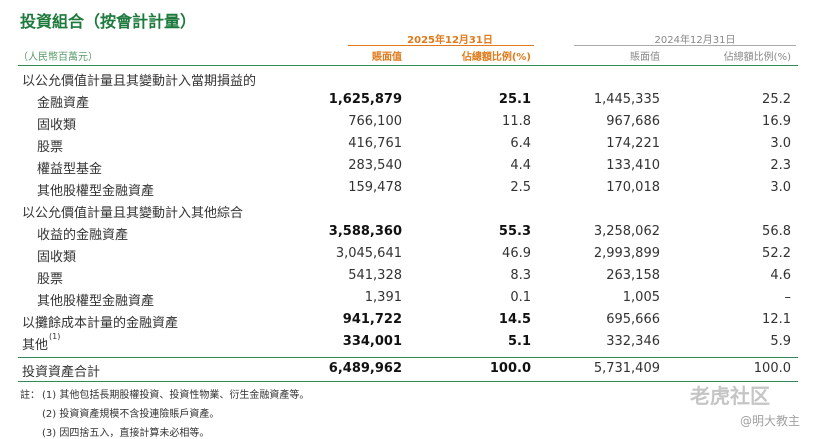 The image size is (825, 439). I want to click on row-label: 權益型基金, so click(70, 169).